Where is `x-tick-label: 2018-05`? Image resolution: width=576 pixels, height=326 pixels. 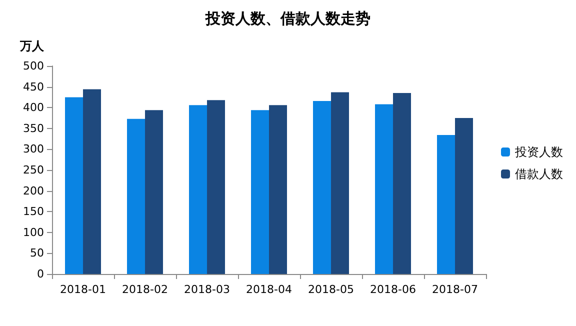 x-tick-label: 2018-05 is located at coordinates (331, 289).